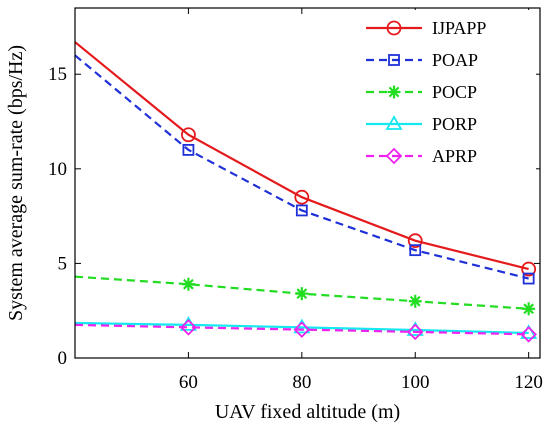 The image size is (550, 435). Describe the element at coordinates (394, 122) in the screenshot. I see `legend-marker-porp` at that location.